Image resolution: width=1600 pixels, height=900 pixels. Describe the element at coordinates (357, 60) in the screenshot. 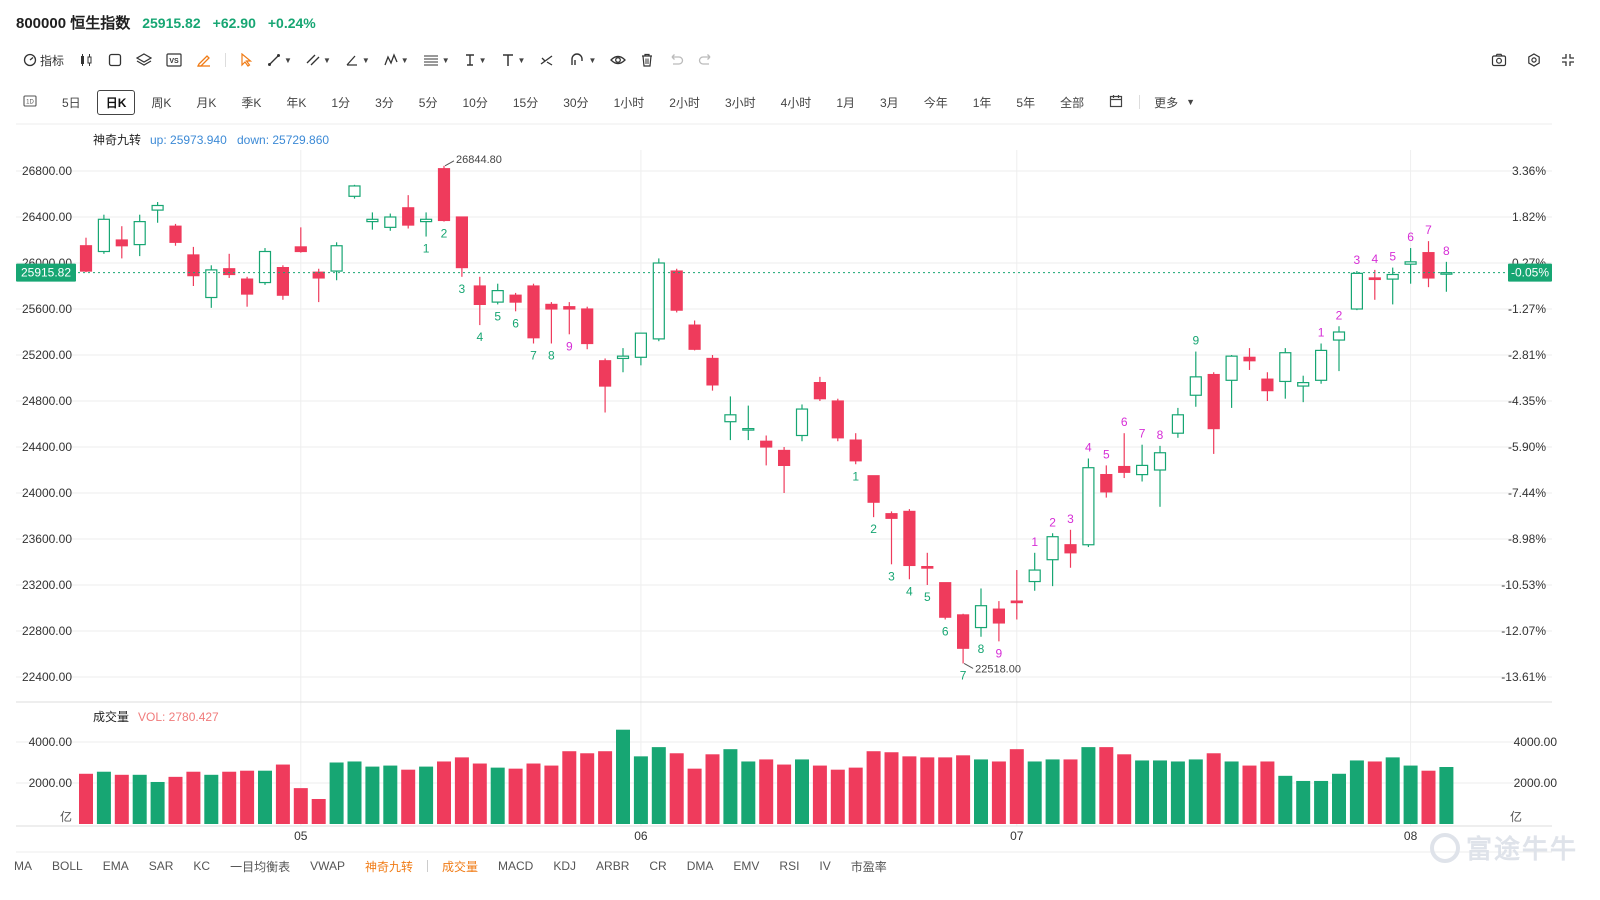

I see `angle-tool: ▼` at that location.